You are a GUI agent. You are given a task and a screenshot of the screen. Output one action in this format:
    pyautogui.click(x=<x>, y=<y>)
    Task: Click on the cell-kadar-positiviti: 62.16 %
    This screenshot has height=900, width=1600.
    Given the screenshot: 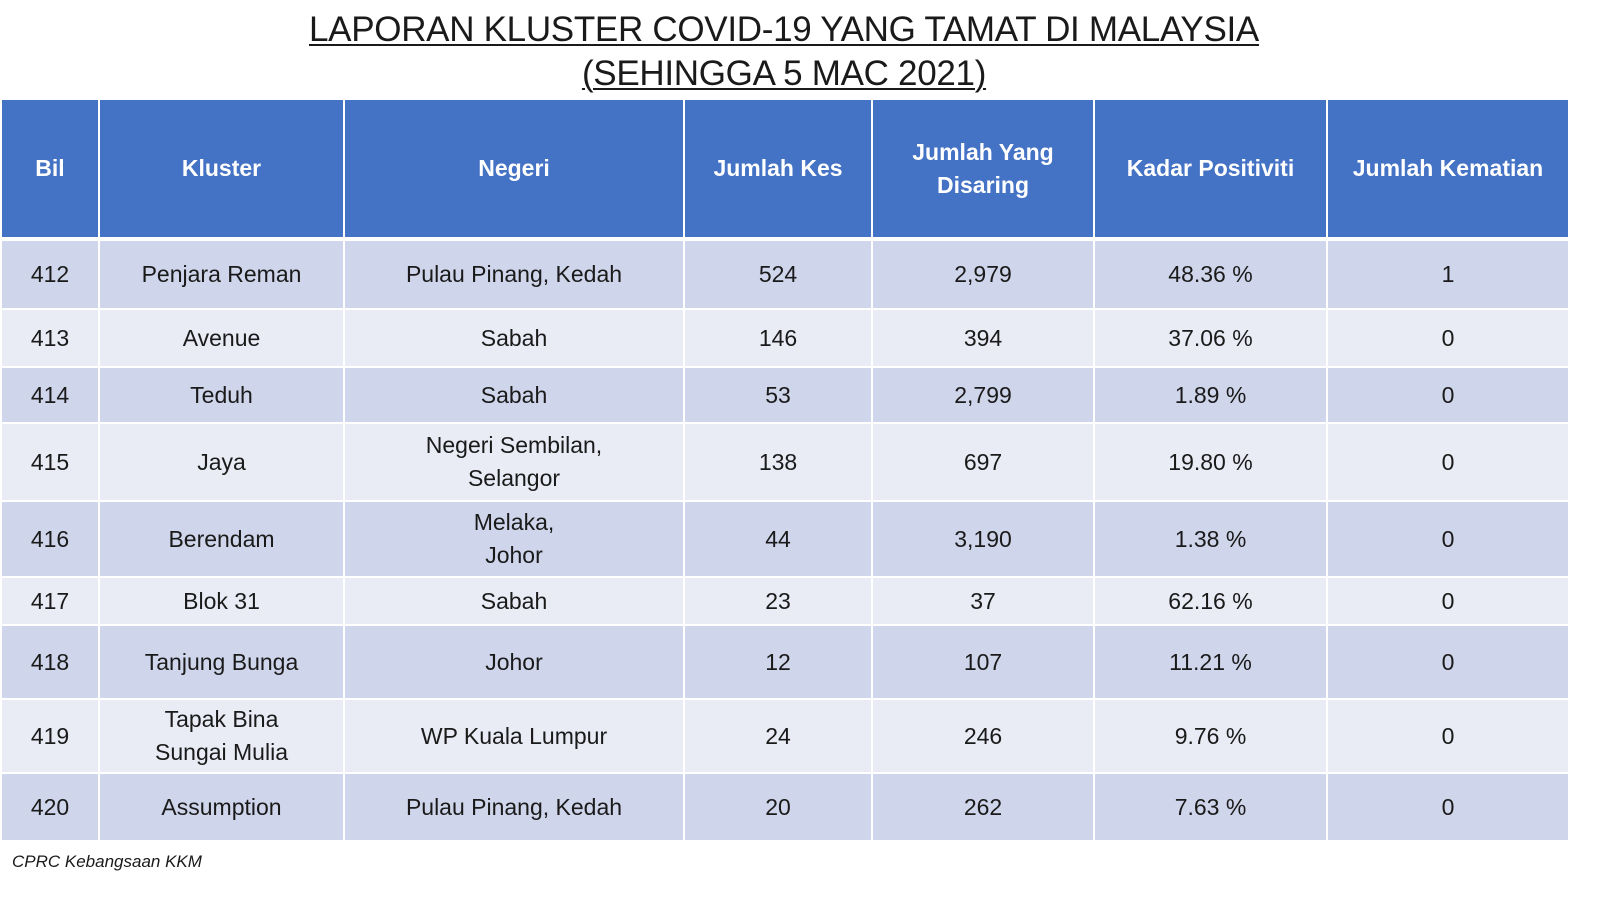 What is the action you would take?
    pyautogui.click(x=1210, y=601)
    